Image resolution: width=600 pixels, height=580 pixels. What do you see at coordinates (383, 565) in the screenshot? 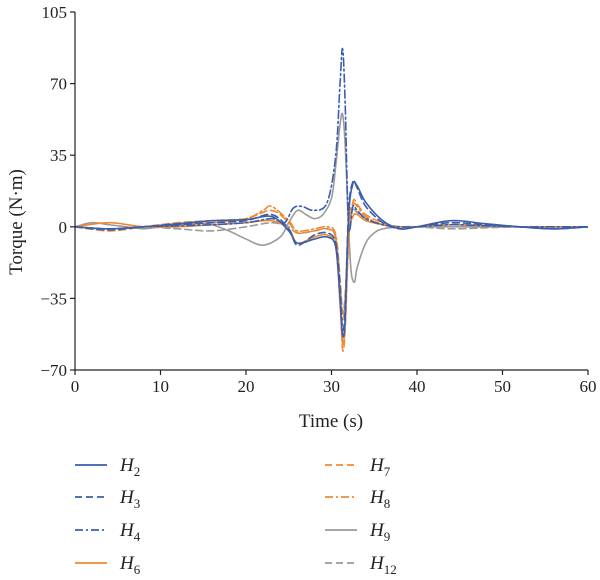
I see `legend-label: H12` at bounding box center [383, 565].